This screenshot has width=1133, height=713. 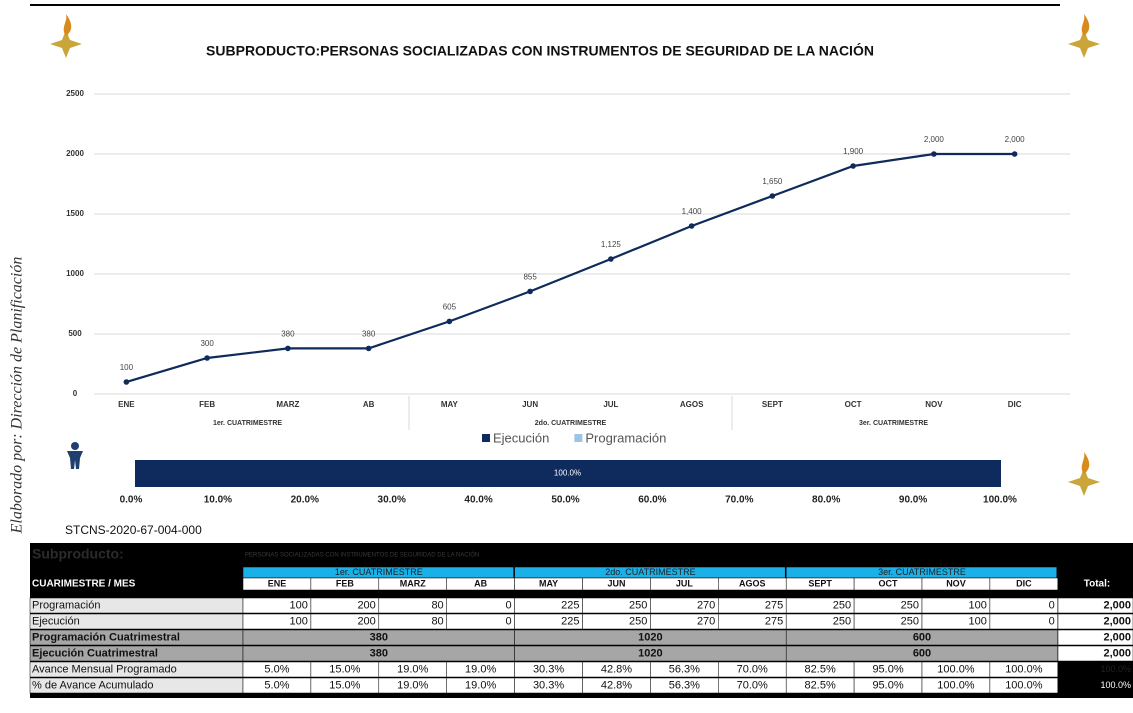 What do you see at coordinates (934, 404) in the screenshot?
I see `x-tick-label: NOV` at bounding box center [934, 404].